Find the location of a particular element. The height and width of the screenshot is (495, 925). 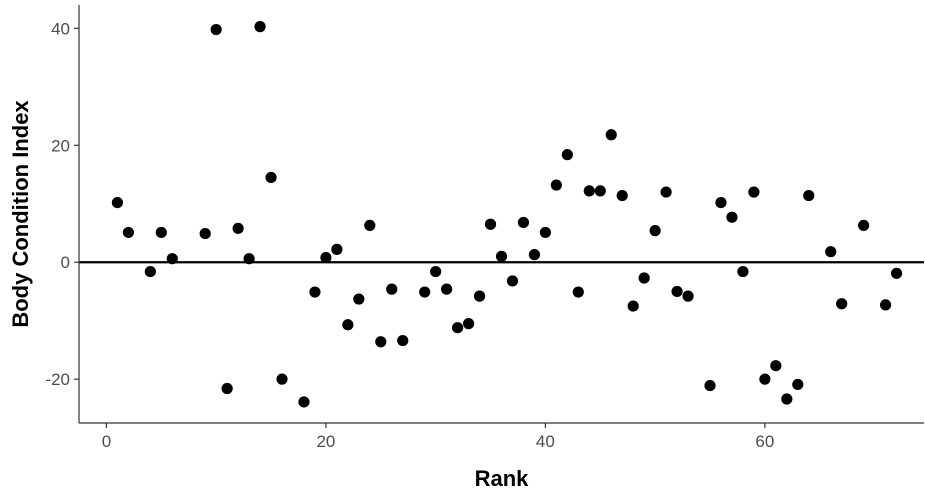

y-tick-label: 0 is located at coordinates (65, 262).